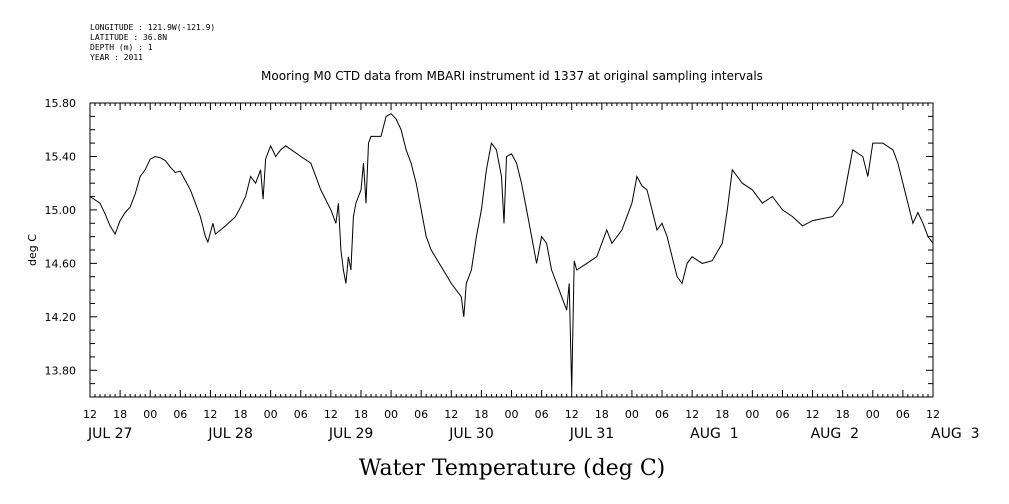  I want to click on y-tick-label: 15.80, so click(61, 103).